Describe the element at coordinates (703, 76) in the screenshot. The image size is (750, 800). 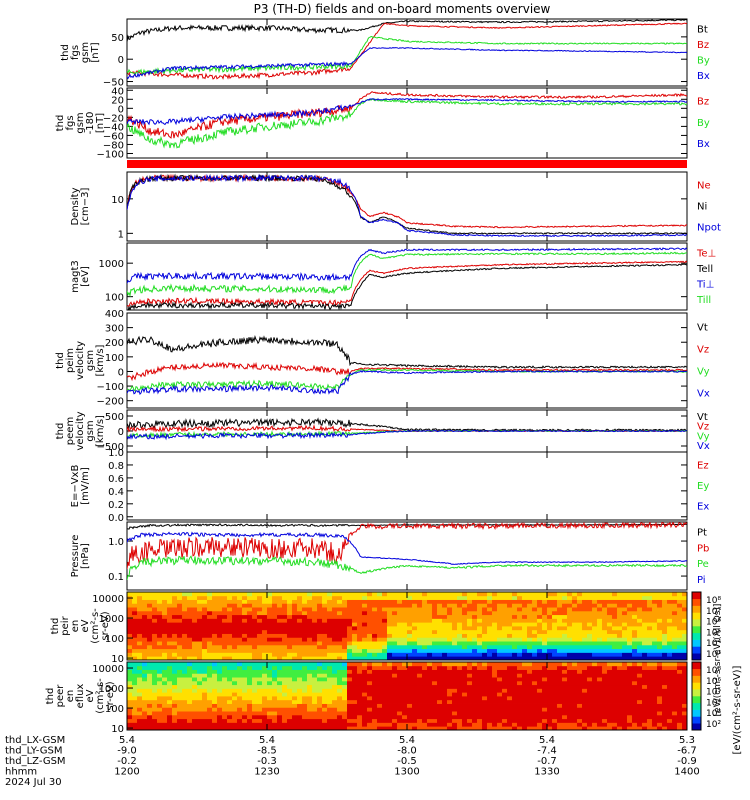
I see `fgs-legend-Bx: Bx` at that location.